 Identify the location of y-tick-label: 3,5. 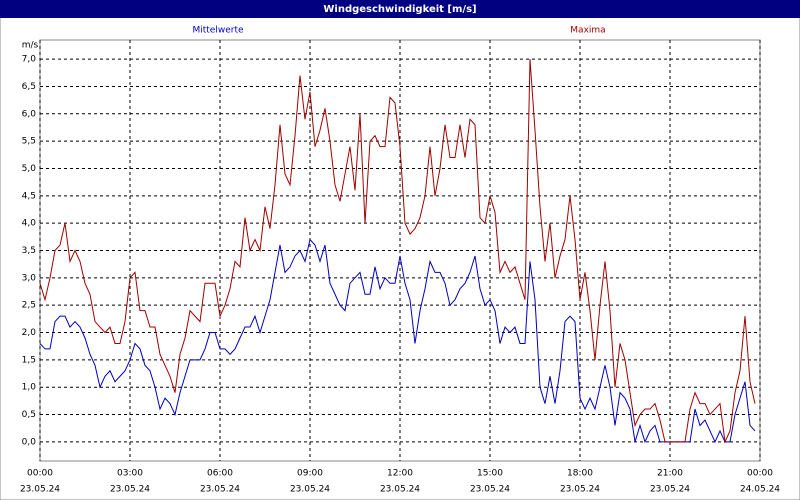
(29, 251).